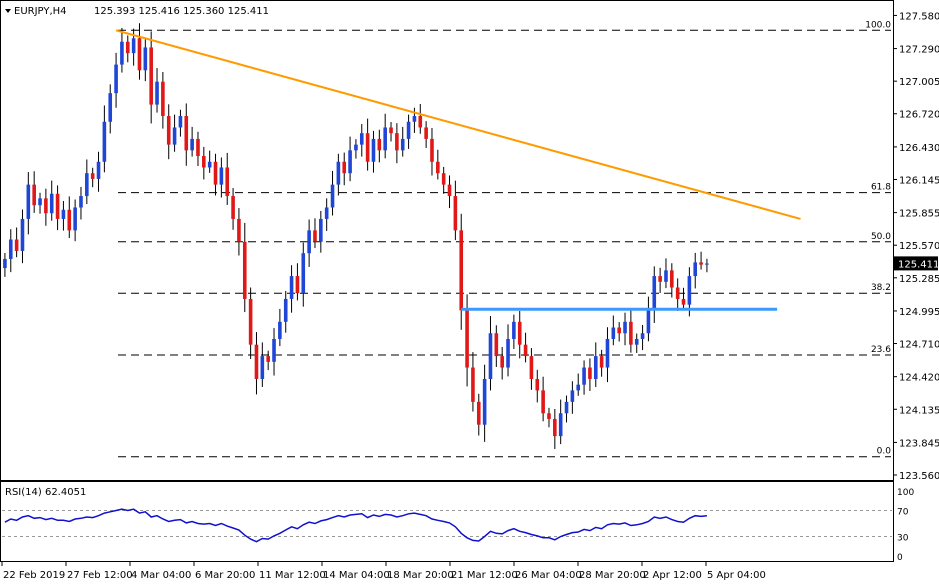 The height and width of the screenshot is (584, 939). I want to click on time-tick-label: 21 Mar 12:00, so click(484, 575).